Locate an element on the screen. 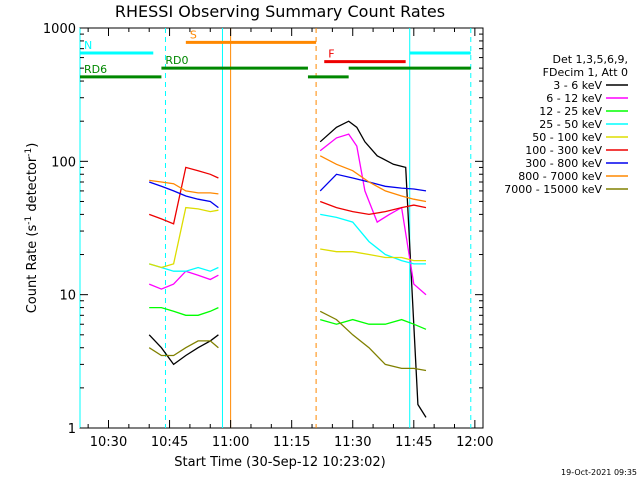 Image resolution: width=640 pixels, height=480 pixels. y-tick-label: 1 is located at coordinates (72, 429).